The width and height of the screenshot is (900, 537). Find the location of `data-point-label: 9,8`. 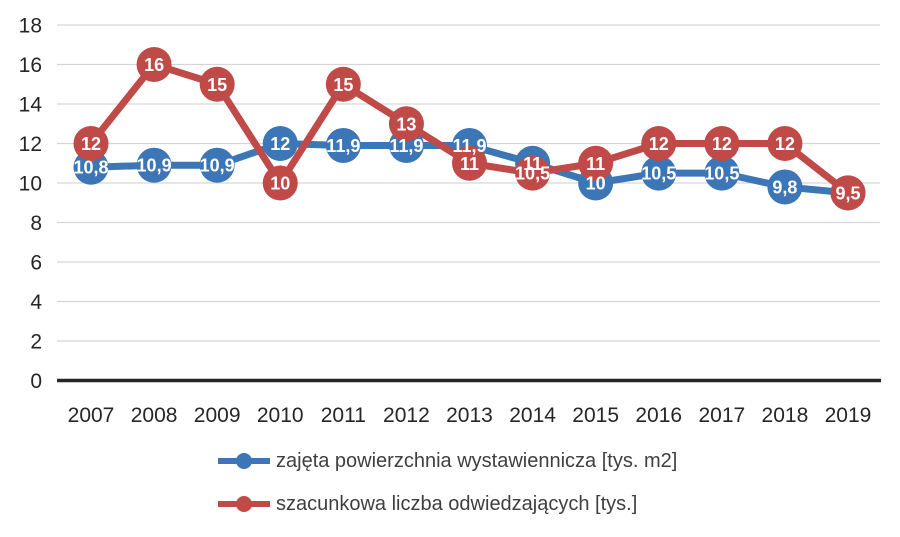

data-point-label: 9,8 is located at coordinates (784, 187).